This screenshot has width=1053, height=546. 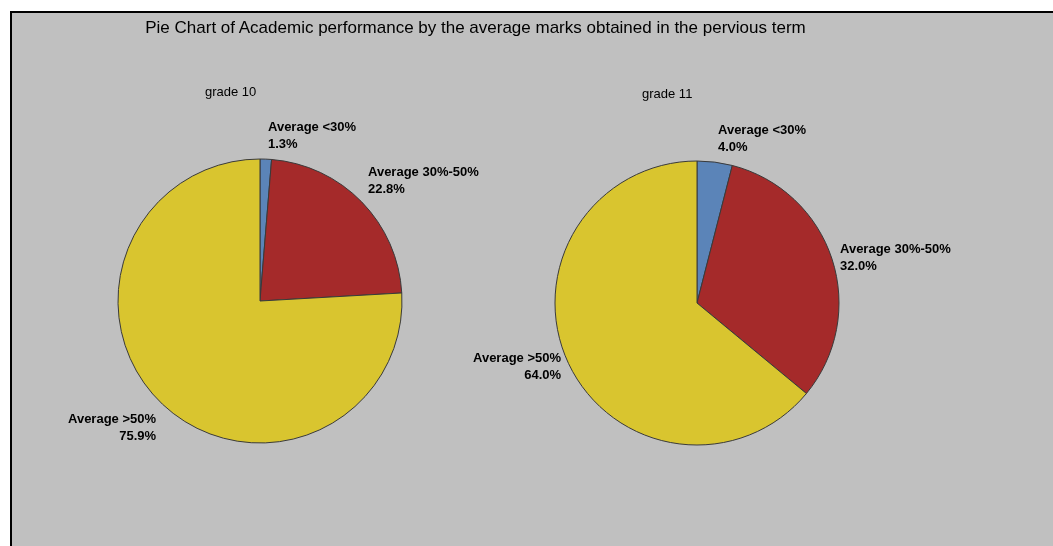 I want to click on slice-label: grade 11, so click(x=667, y=93).